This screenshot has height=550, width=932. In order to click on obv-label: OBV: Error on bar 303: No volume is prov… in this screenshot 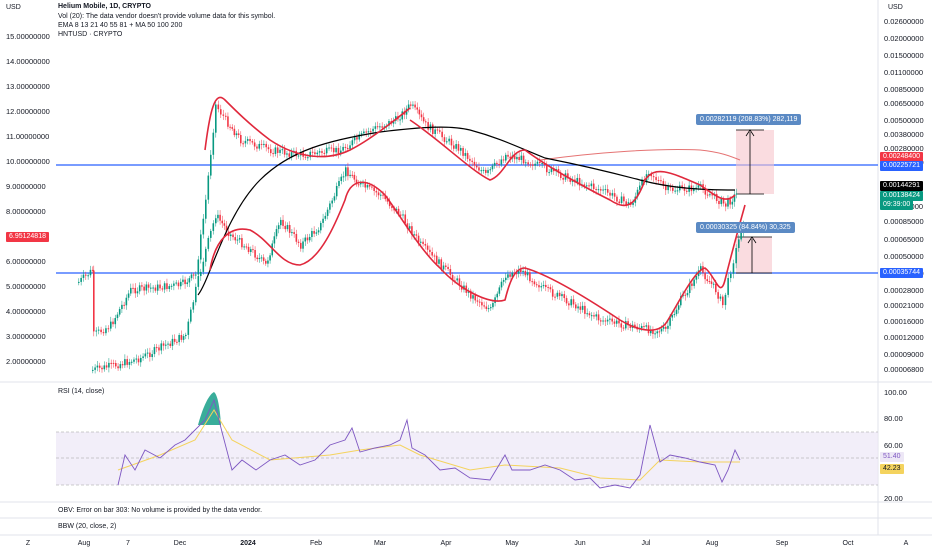, I will do `click(160, 510)`.